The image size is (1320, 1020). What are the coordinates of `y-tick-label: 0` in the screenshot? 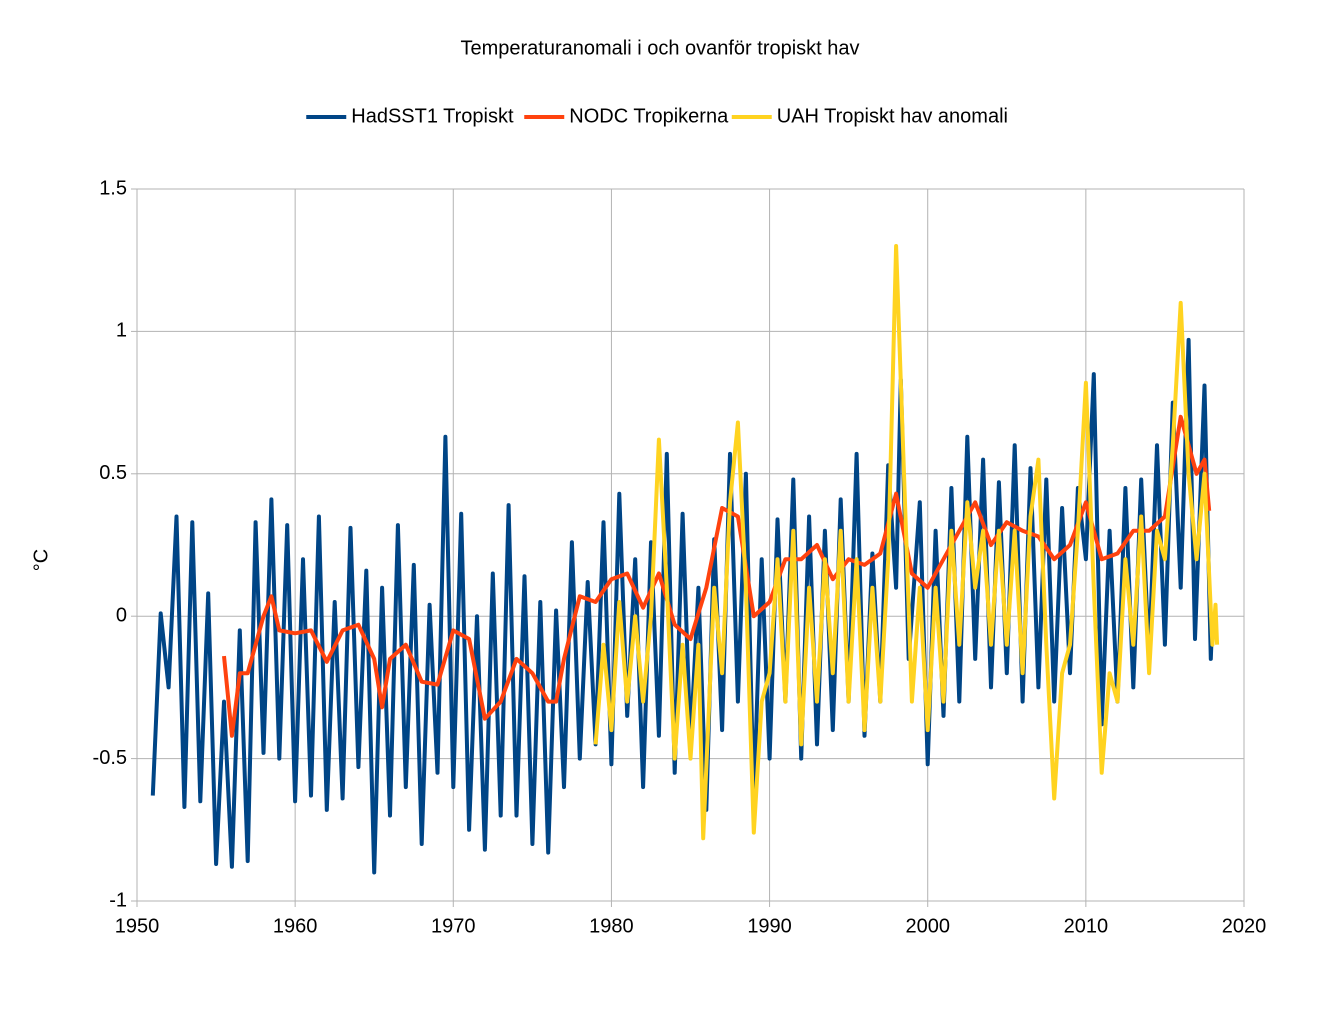 It's located at (121, 615).